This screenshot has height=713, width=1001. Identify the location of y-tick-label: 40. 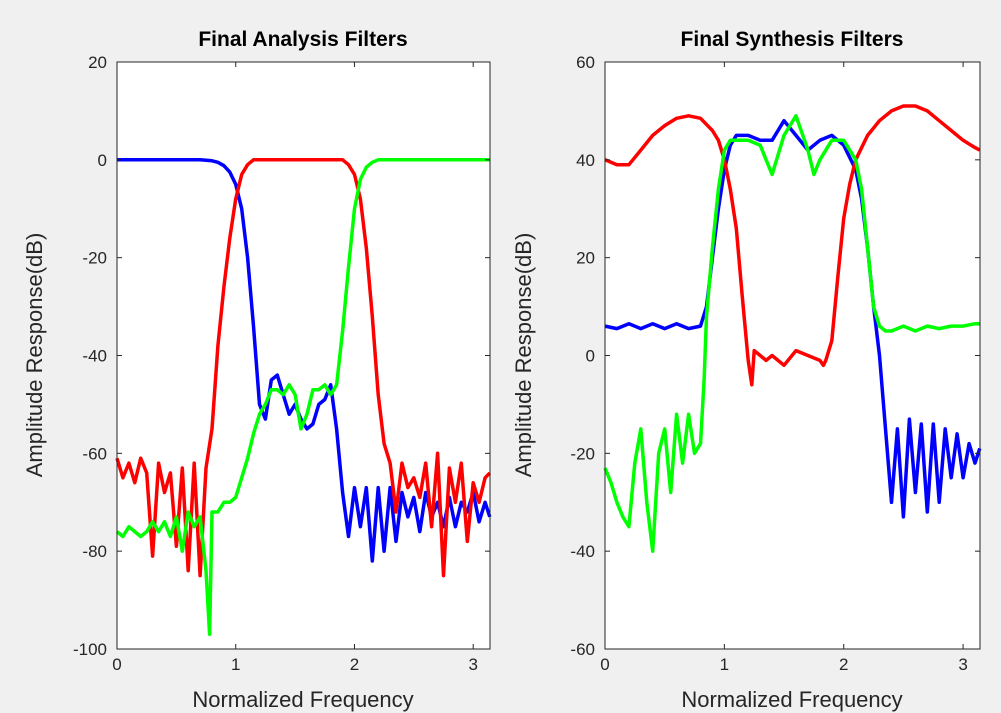
(585, 160).